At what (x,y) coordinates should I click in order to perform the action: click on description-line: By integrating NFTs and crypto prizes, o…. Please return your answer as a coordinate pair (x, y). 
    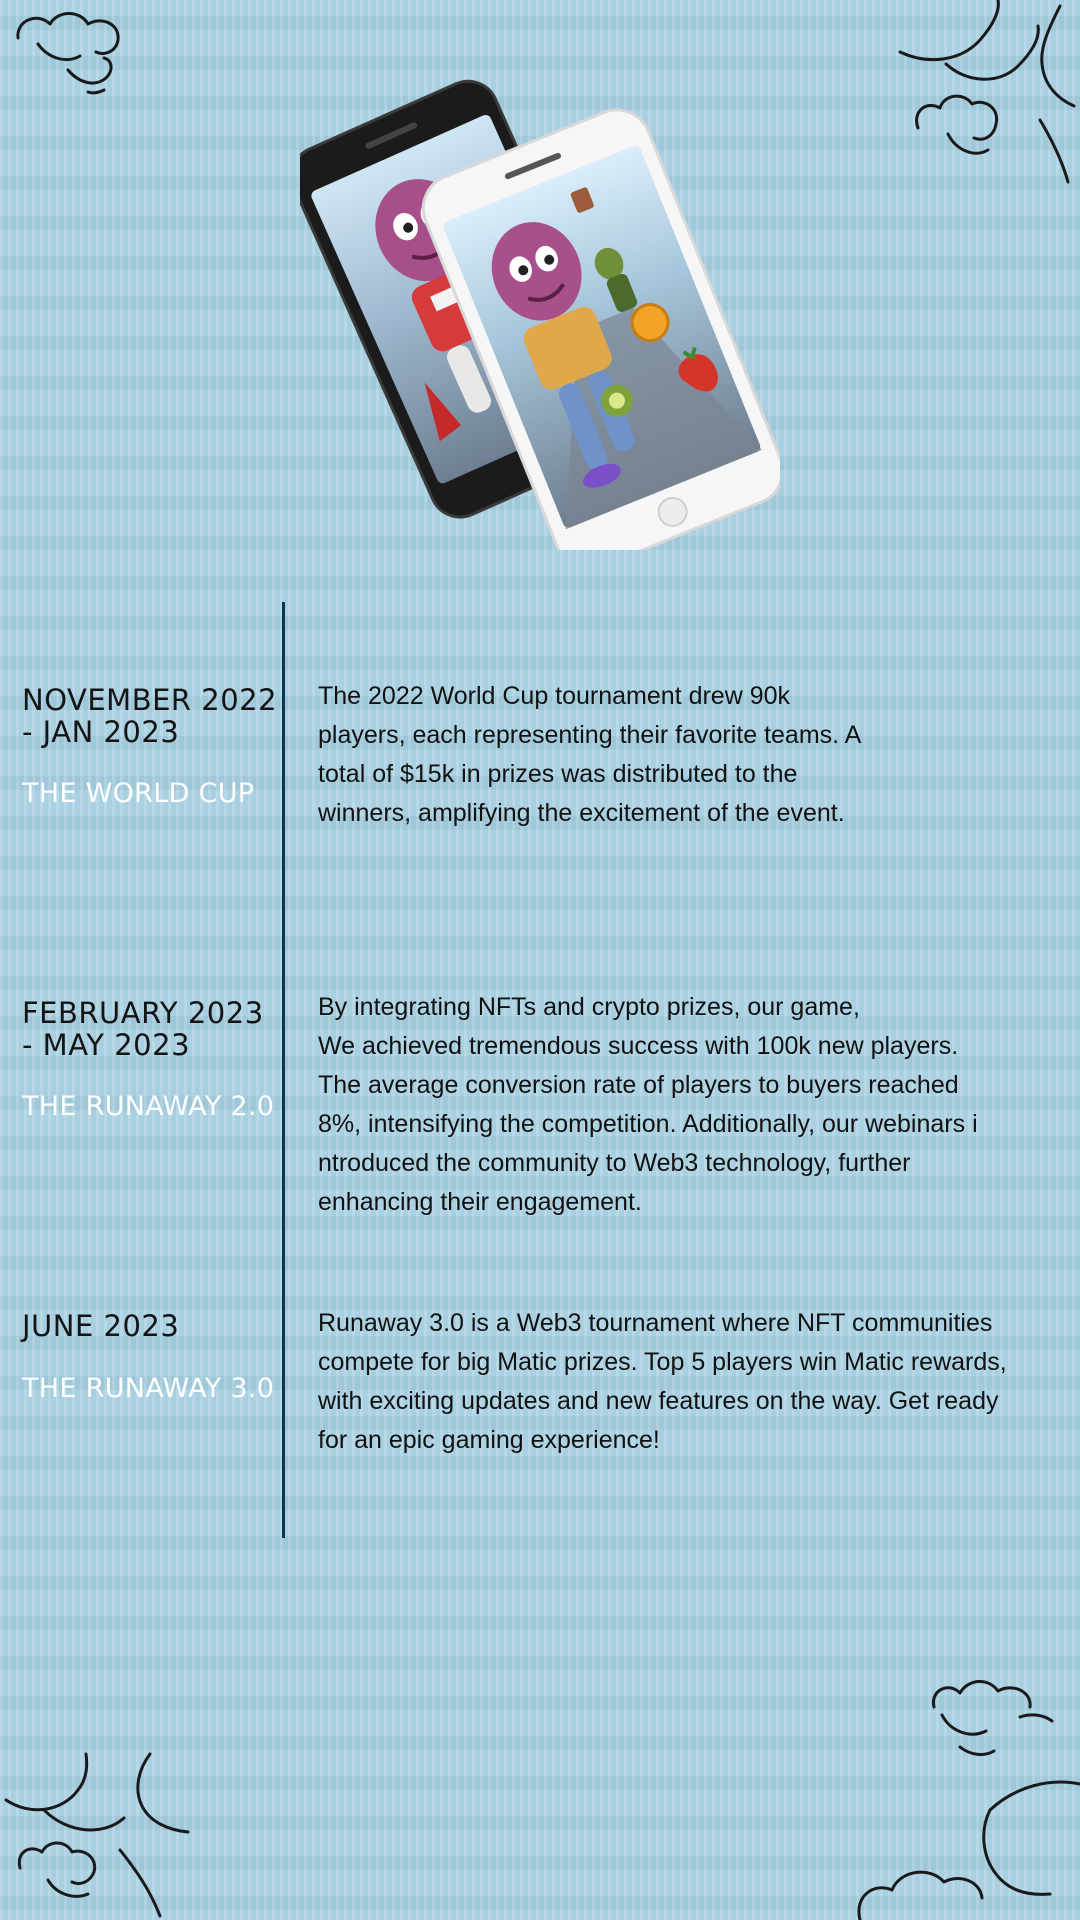
    Looking at the image, I should click on (589, 1007).